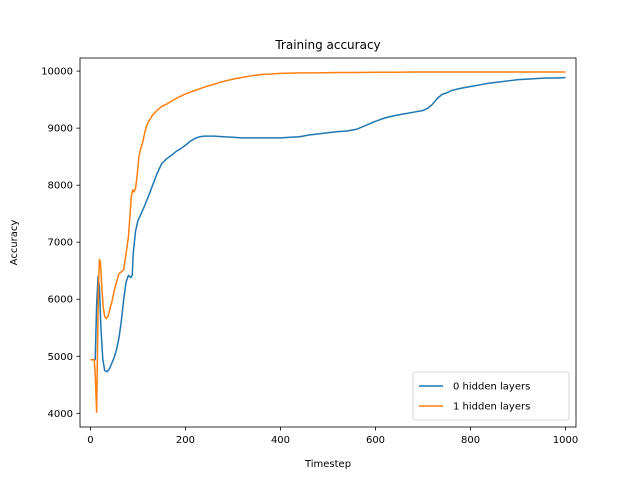 Image resolution: width=640 pixels, height=480 pixels. I want to click on x-tick-label: 200, so click(185, 440).